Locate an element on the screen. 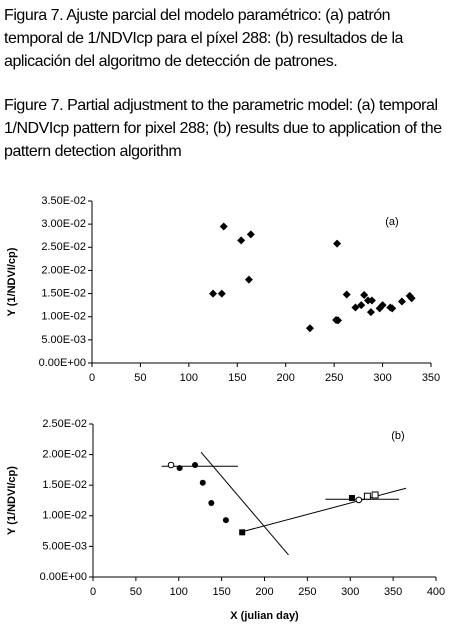 This screenshot has width=454, height=625. annotation: (b) is located at coordinates (397, 436).